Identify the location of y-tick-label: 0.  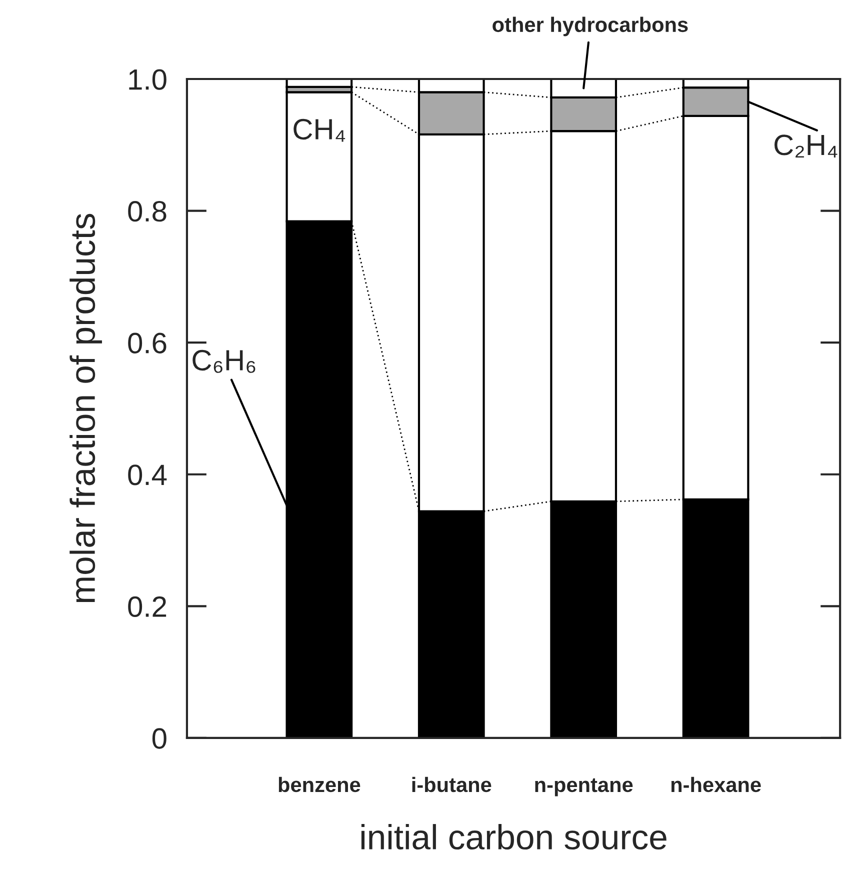
(159, 738).